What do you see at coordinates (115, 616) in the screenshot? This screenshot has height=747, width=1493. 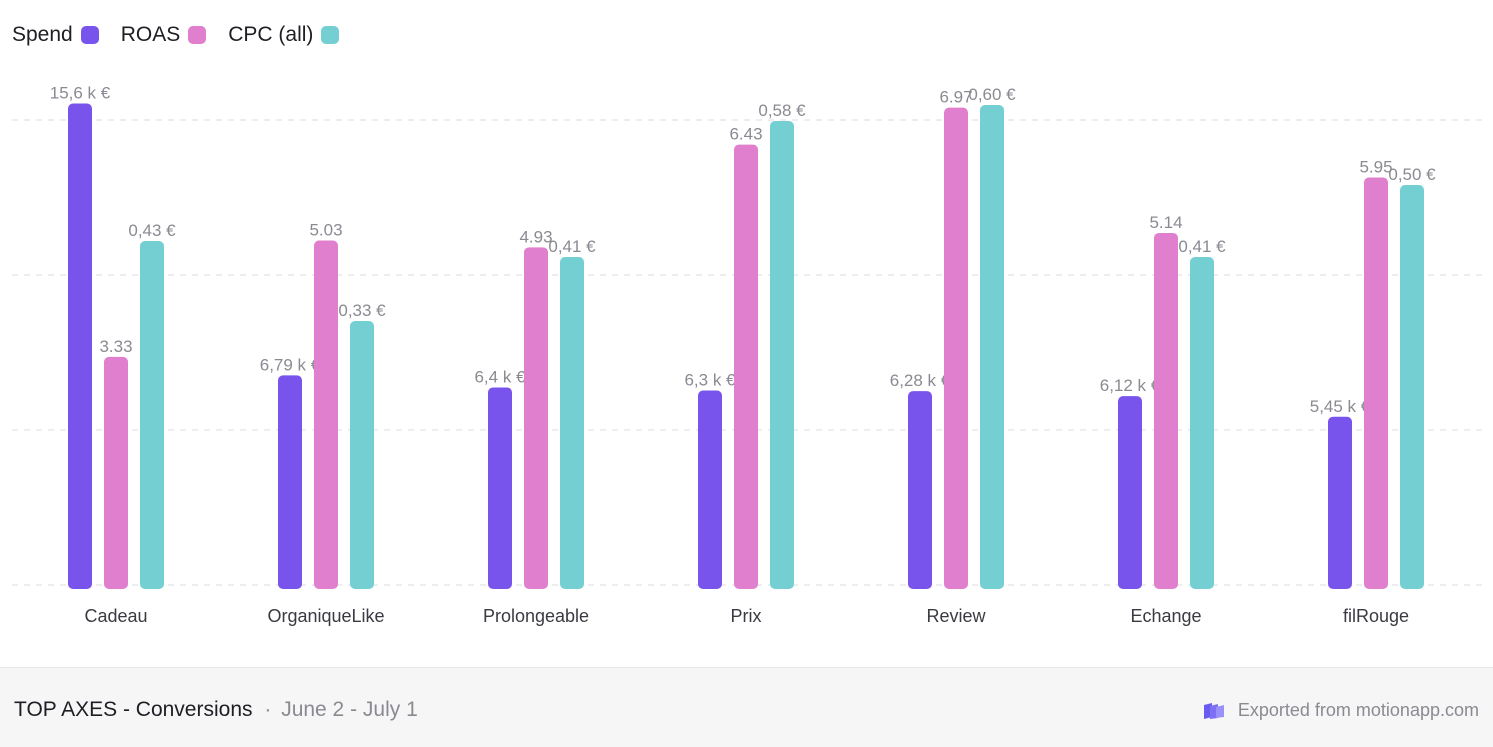 I see `category-label: Cadeau` at bounding box center [115, 616].